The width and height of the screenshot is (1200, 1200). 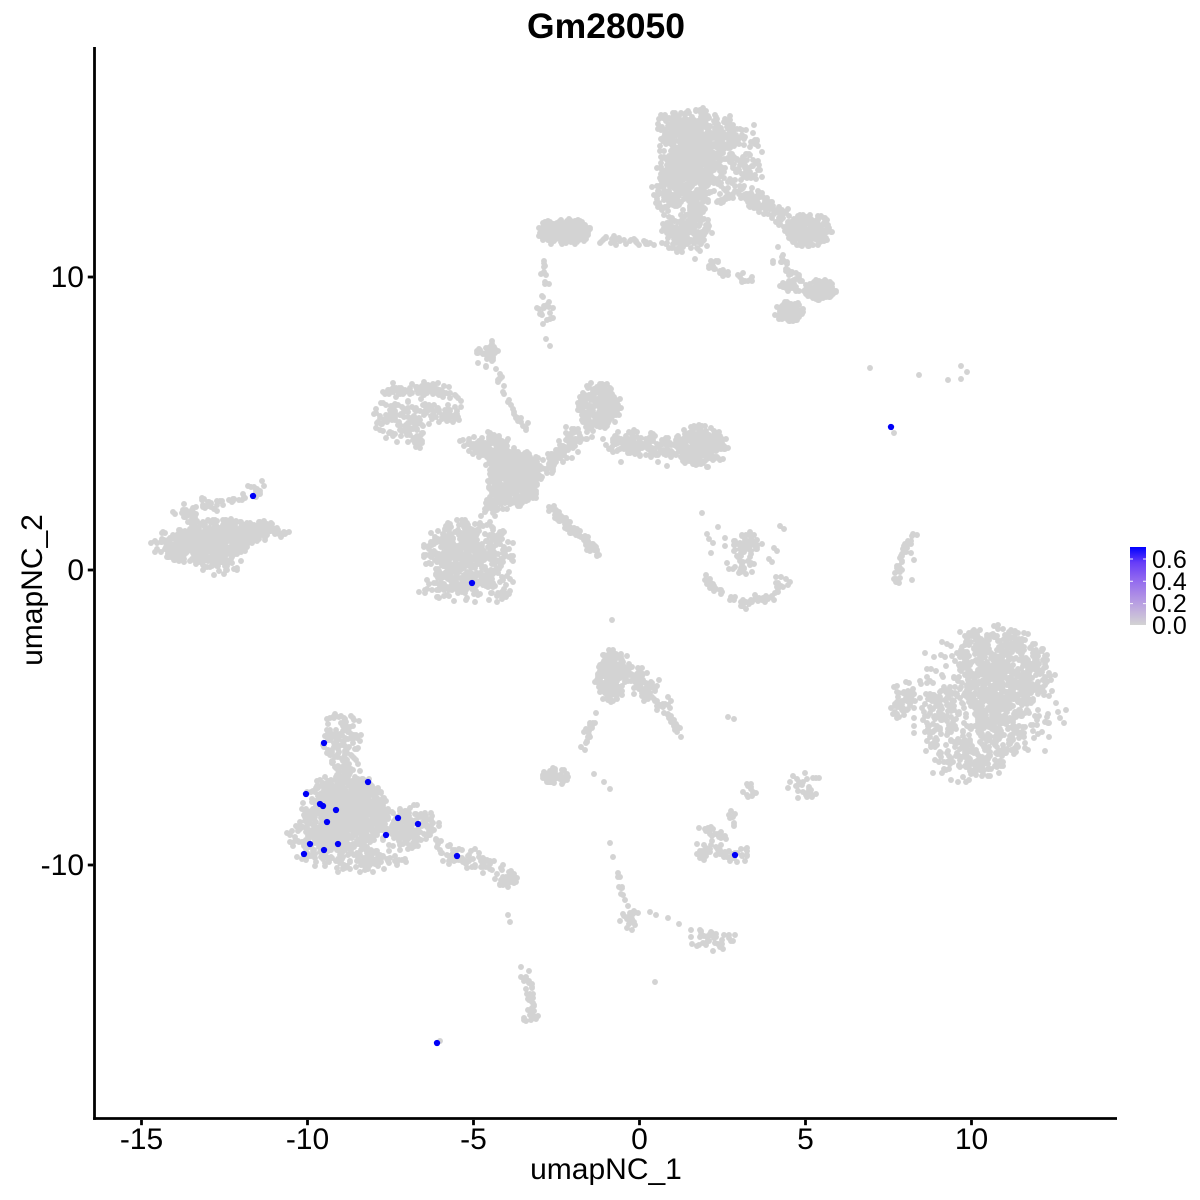 I want to click on svg-text: Gm28050, so click(x=606, y=26).